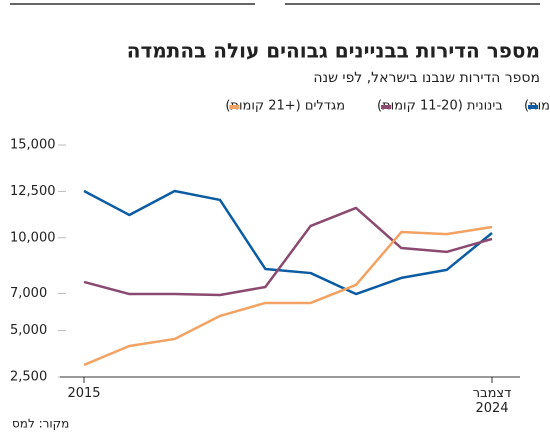 The width and height of the screenshot is (550, 440). What do you see at coordinates (285, 106) in the screenshot?
I see `legend-label: מגדלים (+21 קומות)` at bounding box center [285, 106].